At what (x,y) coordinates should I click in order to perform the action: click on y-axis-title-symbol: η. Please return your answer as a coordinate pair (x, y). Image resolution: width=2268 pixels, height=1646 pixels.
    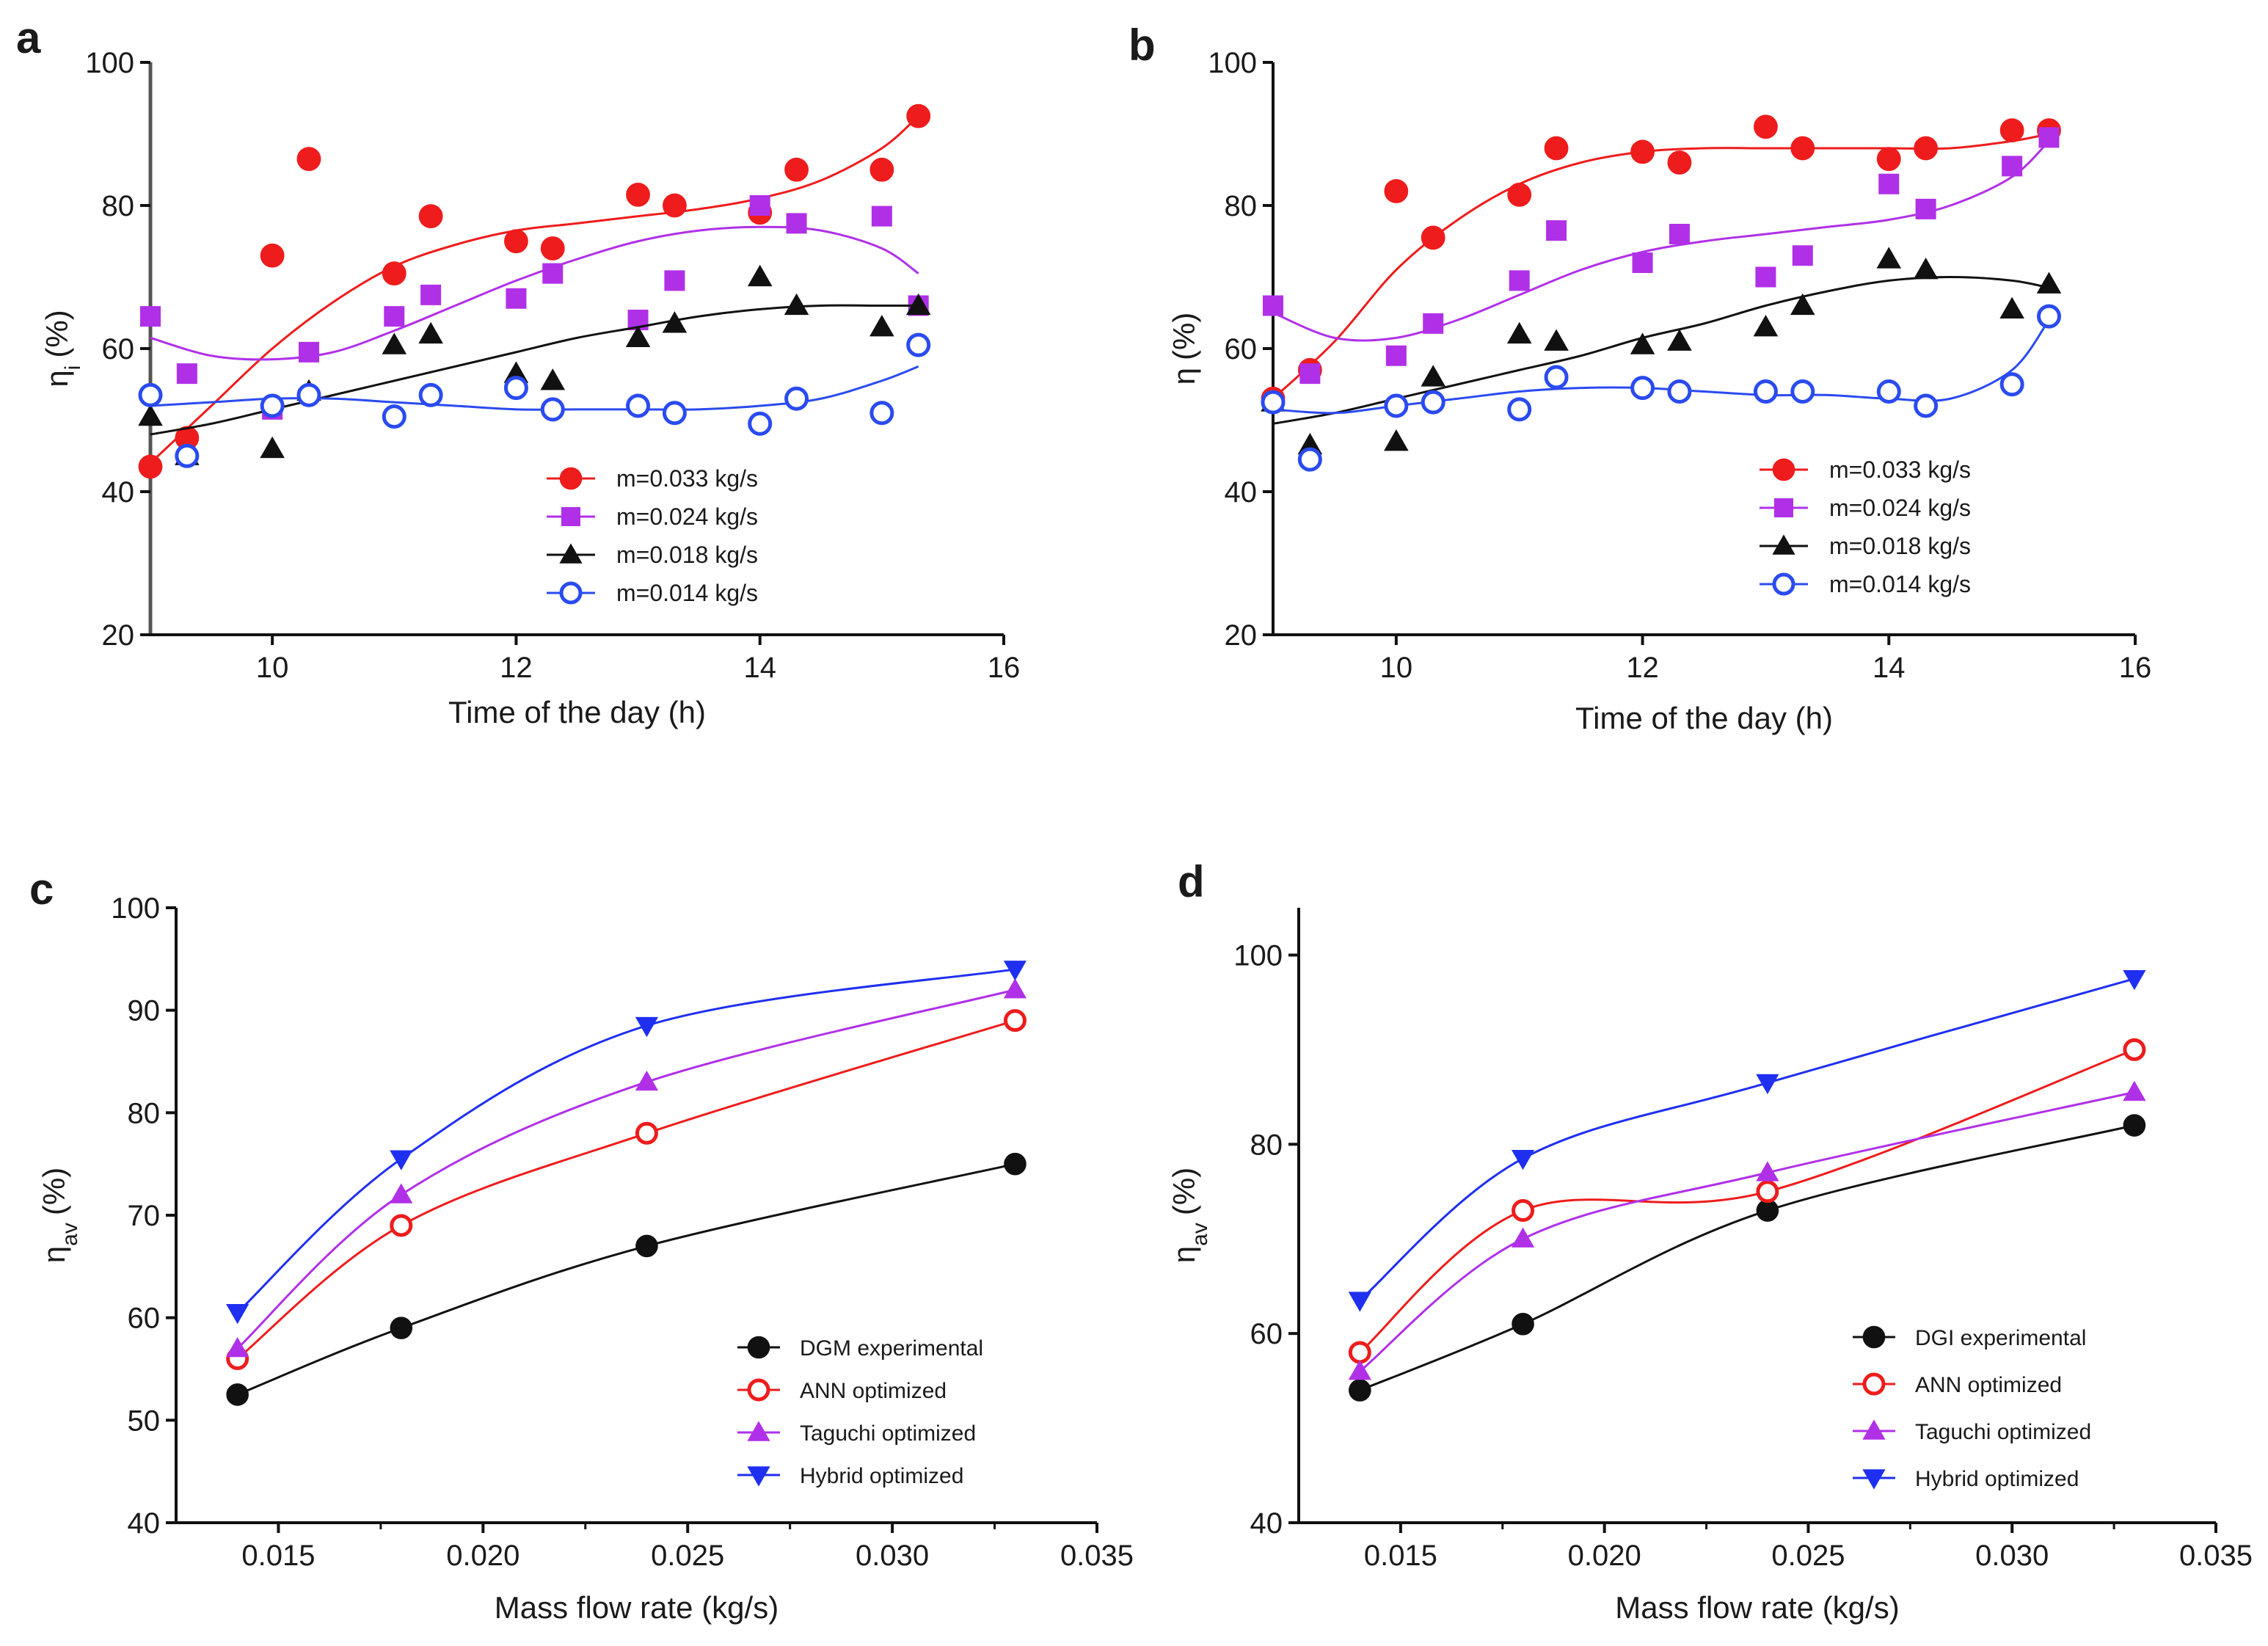
    Looking at the image, I should click on (57, 379).